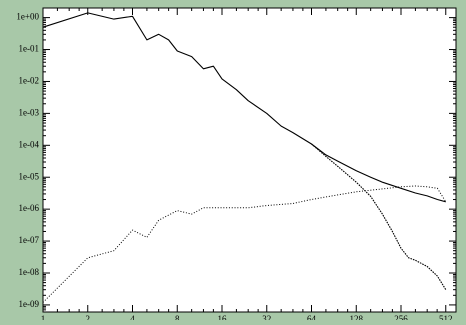 The width and height of the screenshot is (466, 325). I want to click on x-tick-label: 512, so click(446, 317).